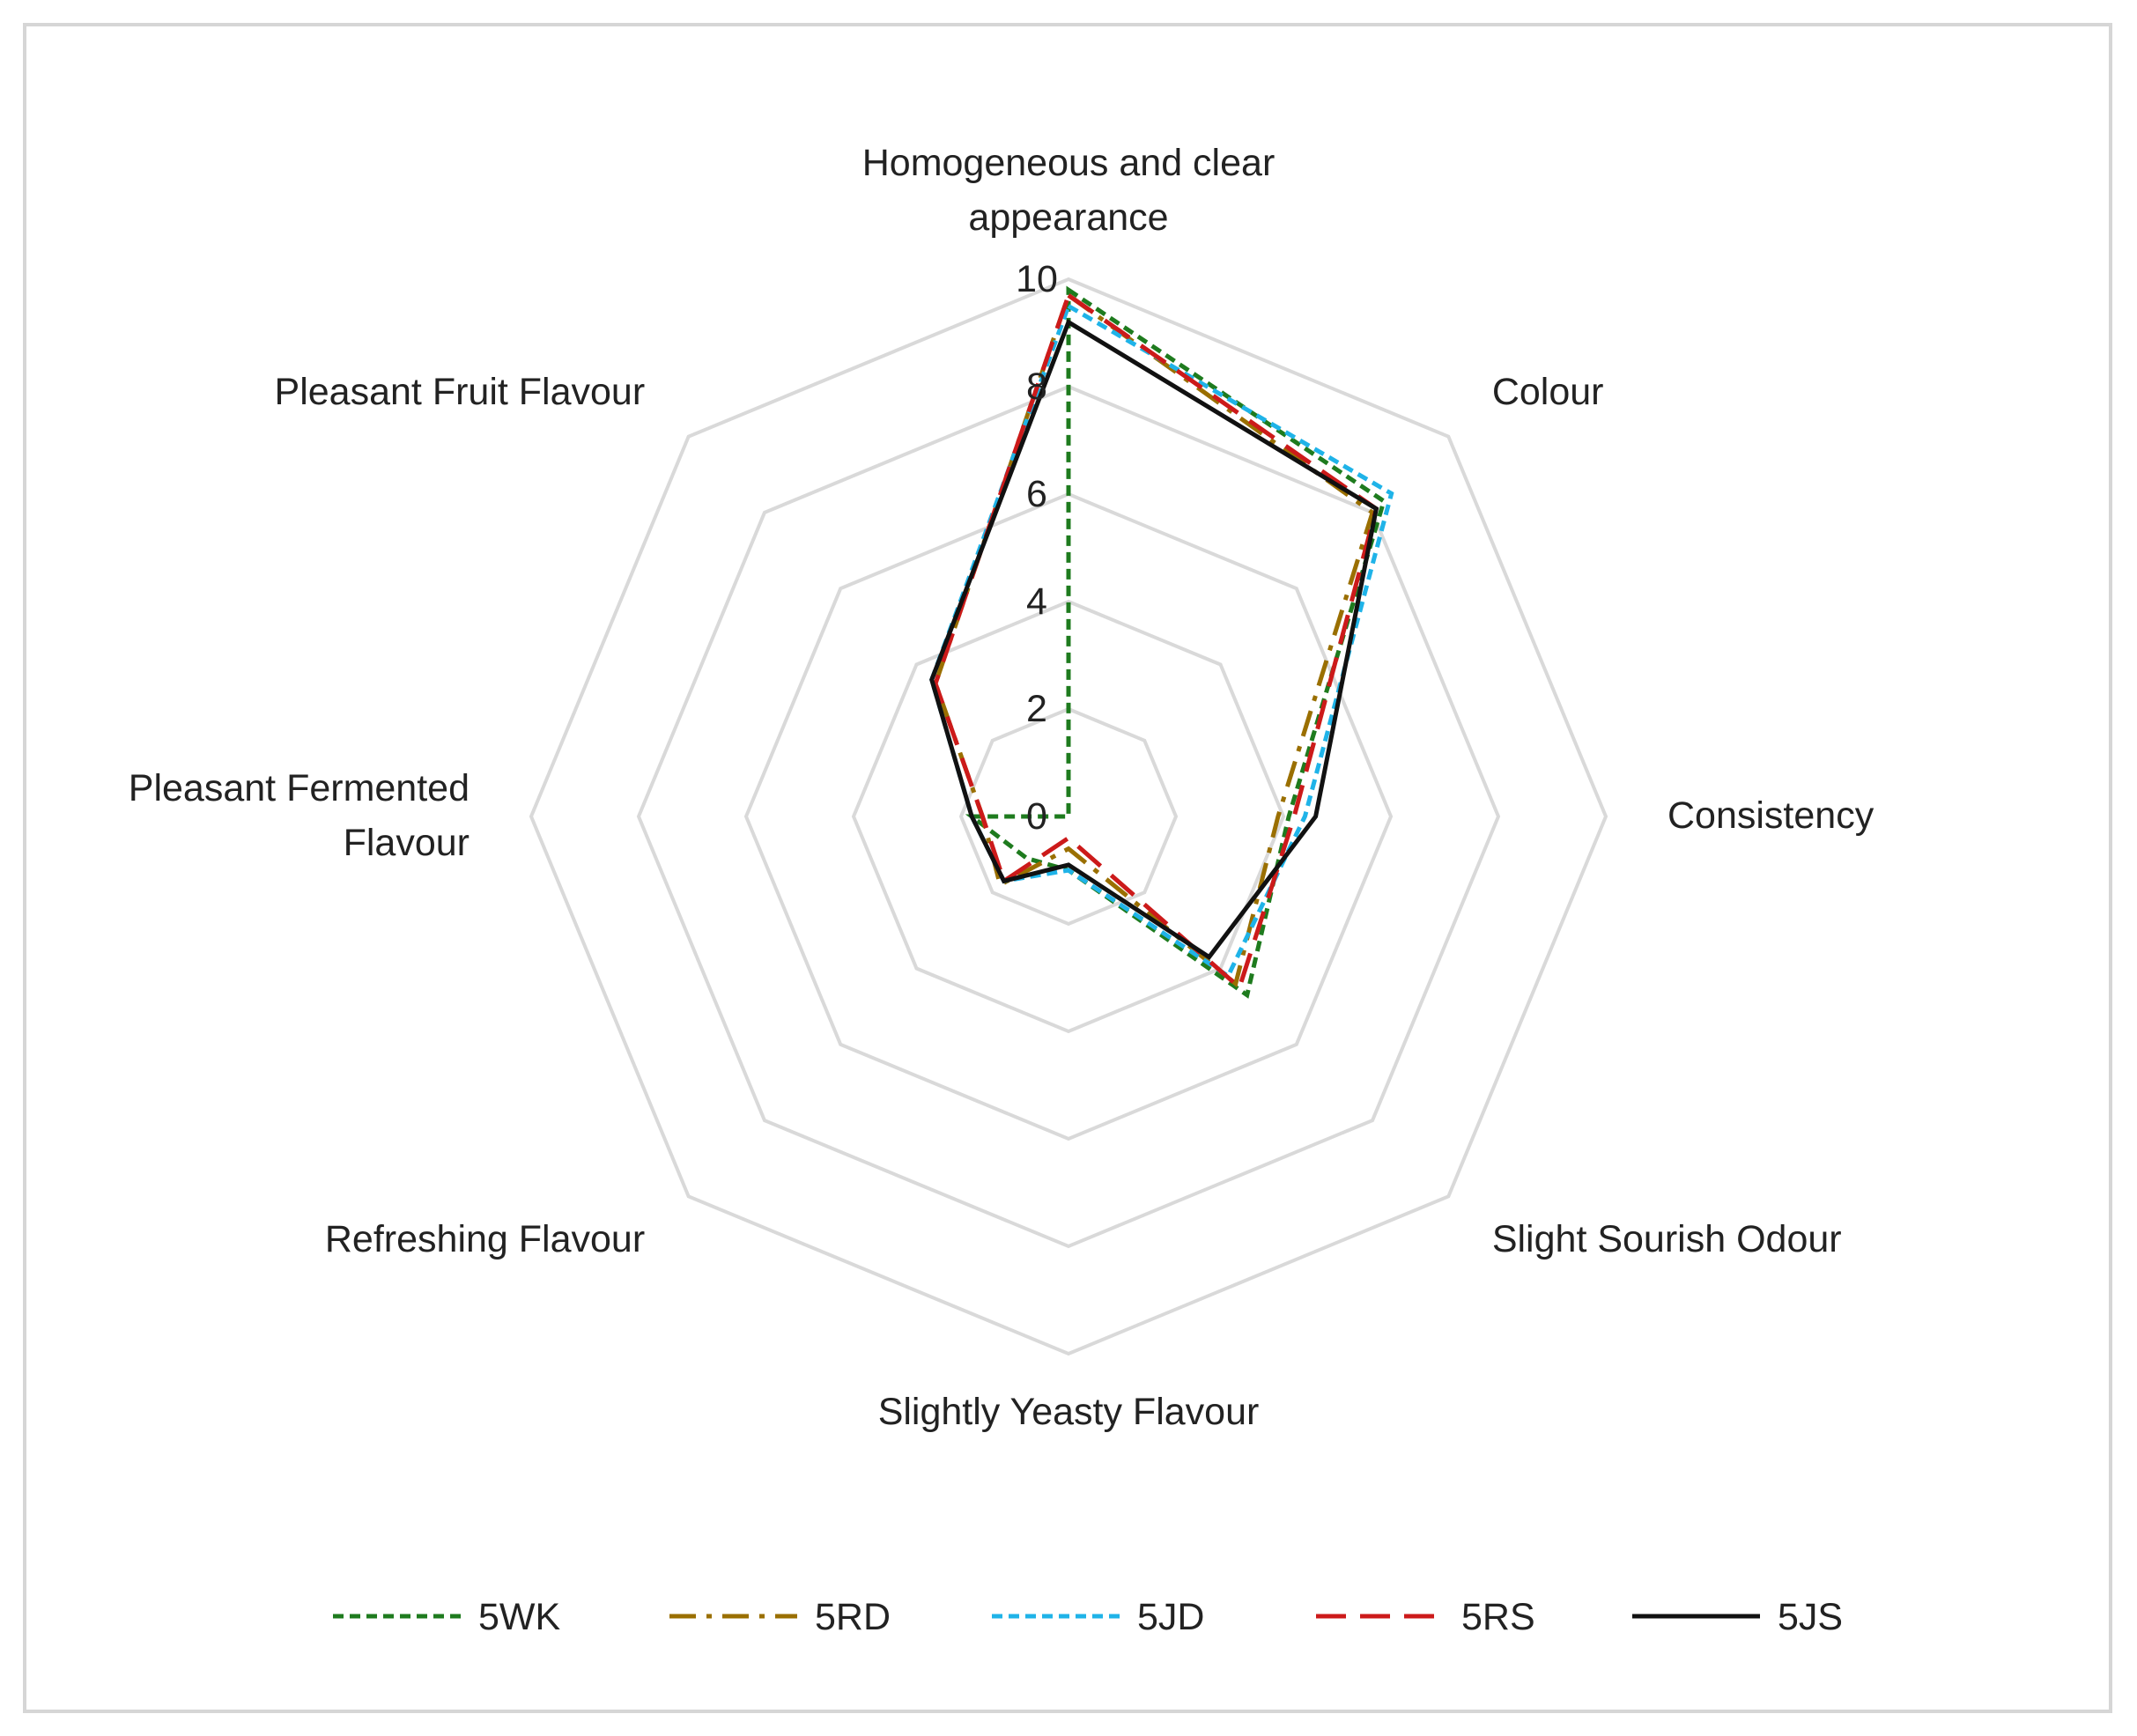  I want to click on axis-label-0-line-1: appearance, so click(1068, 217).